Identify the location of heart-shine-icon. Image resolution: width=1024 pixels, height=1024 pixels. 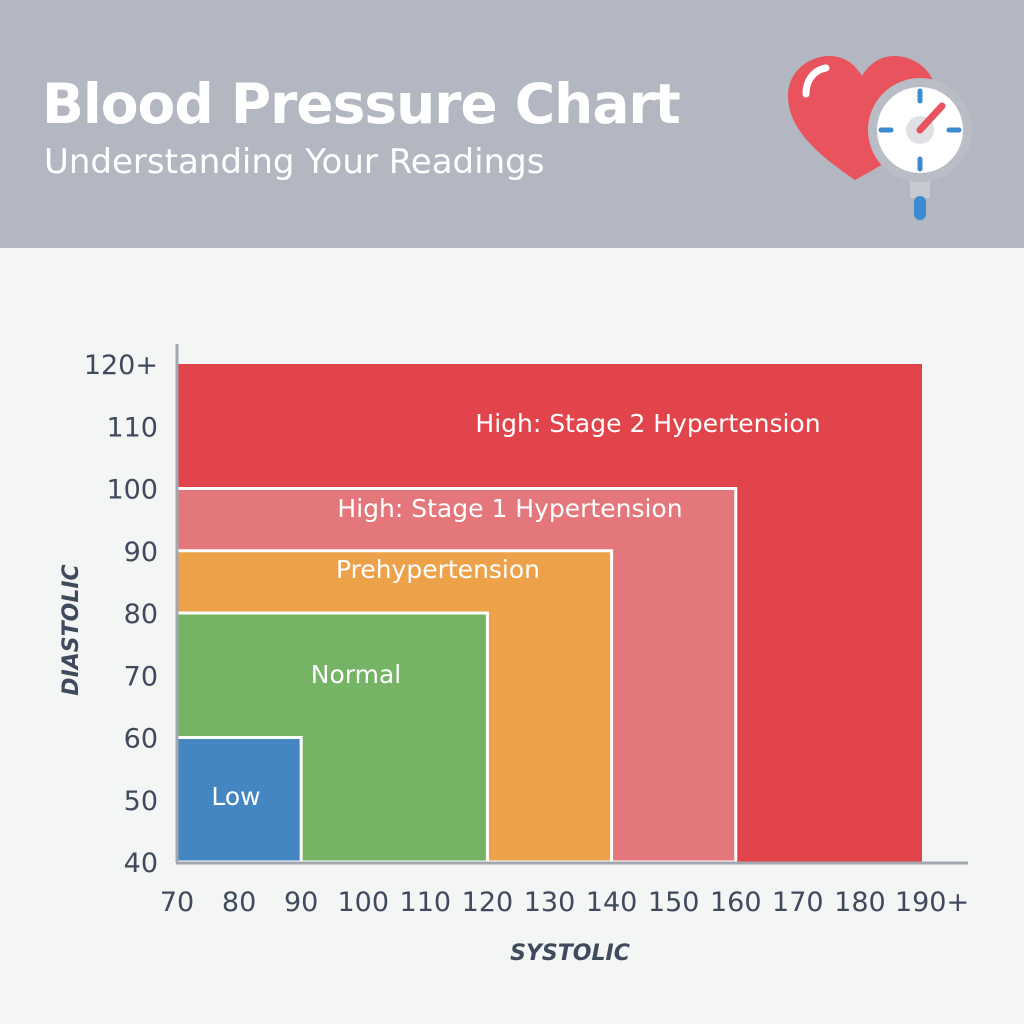
(816, 81).